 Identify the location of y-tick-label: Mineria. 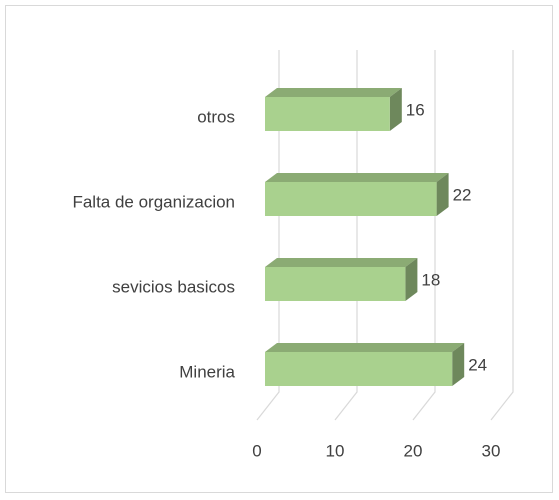
(207, 371).